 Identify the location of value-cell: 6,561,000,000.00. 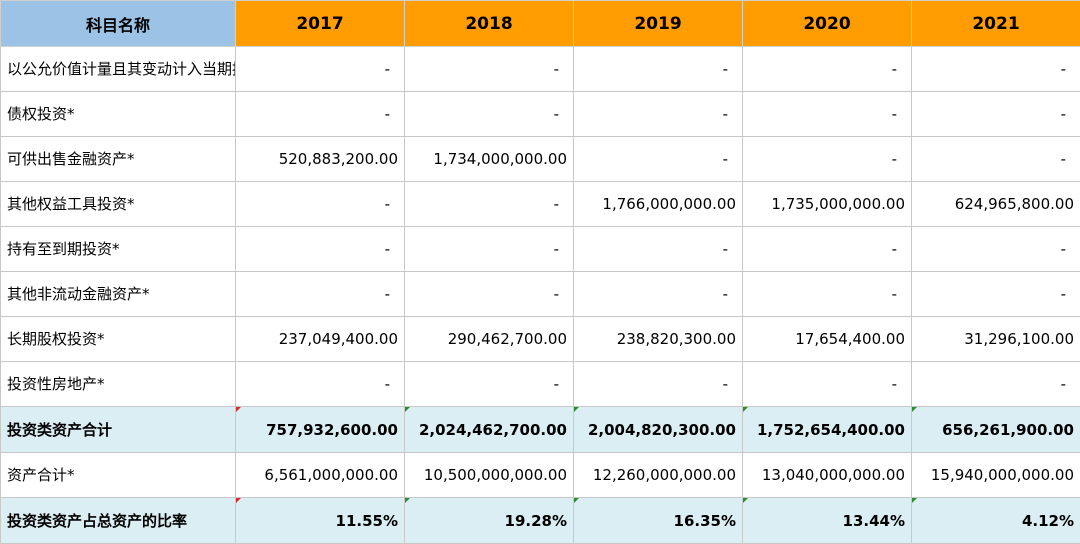
(320, 475).